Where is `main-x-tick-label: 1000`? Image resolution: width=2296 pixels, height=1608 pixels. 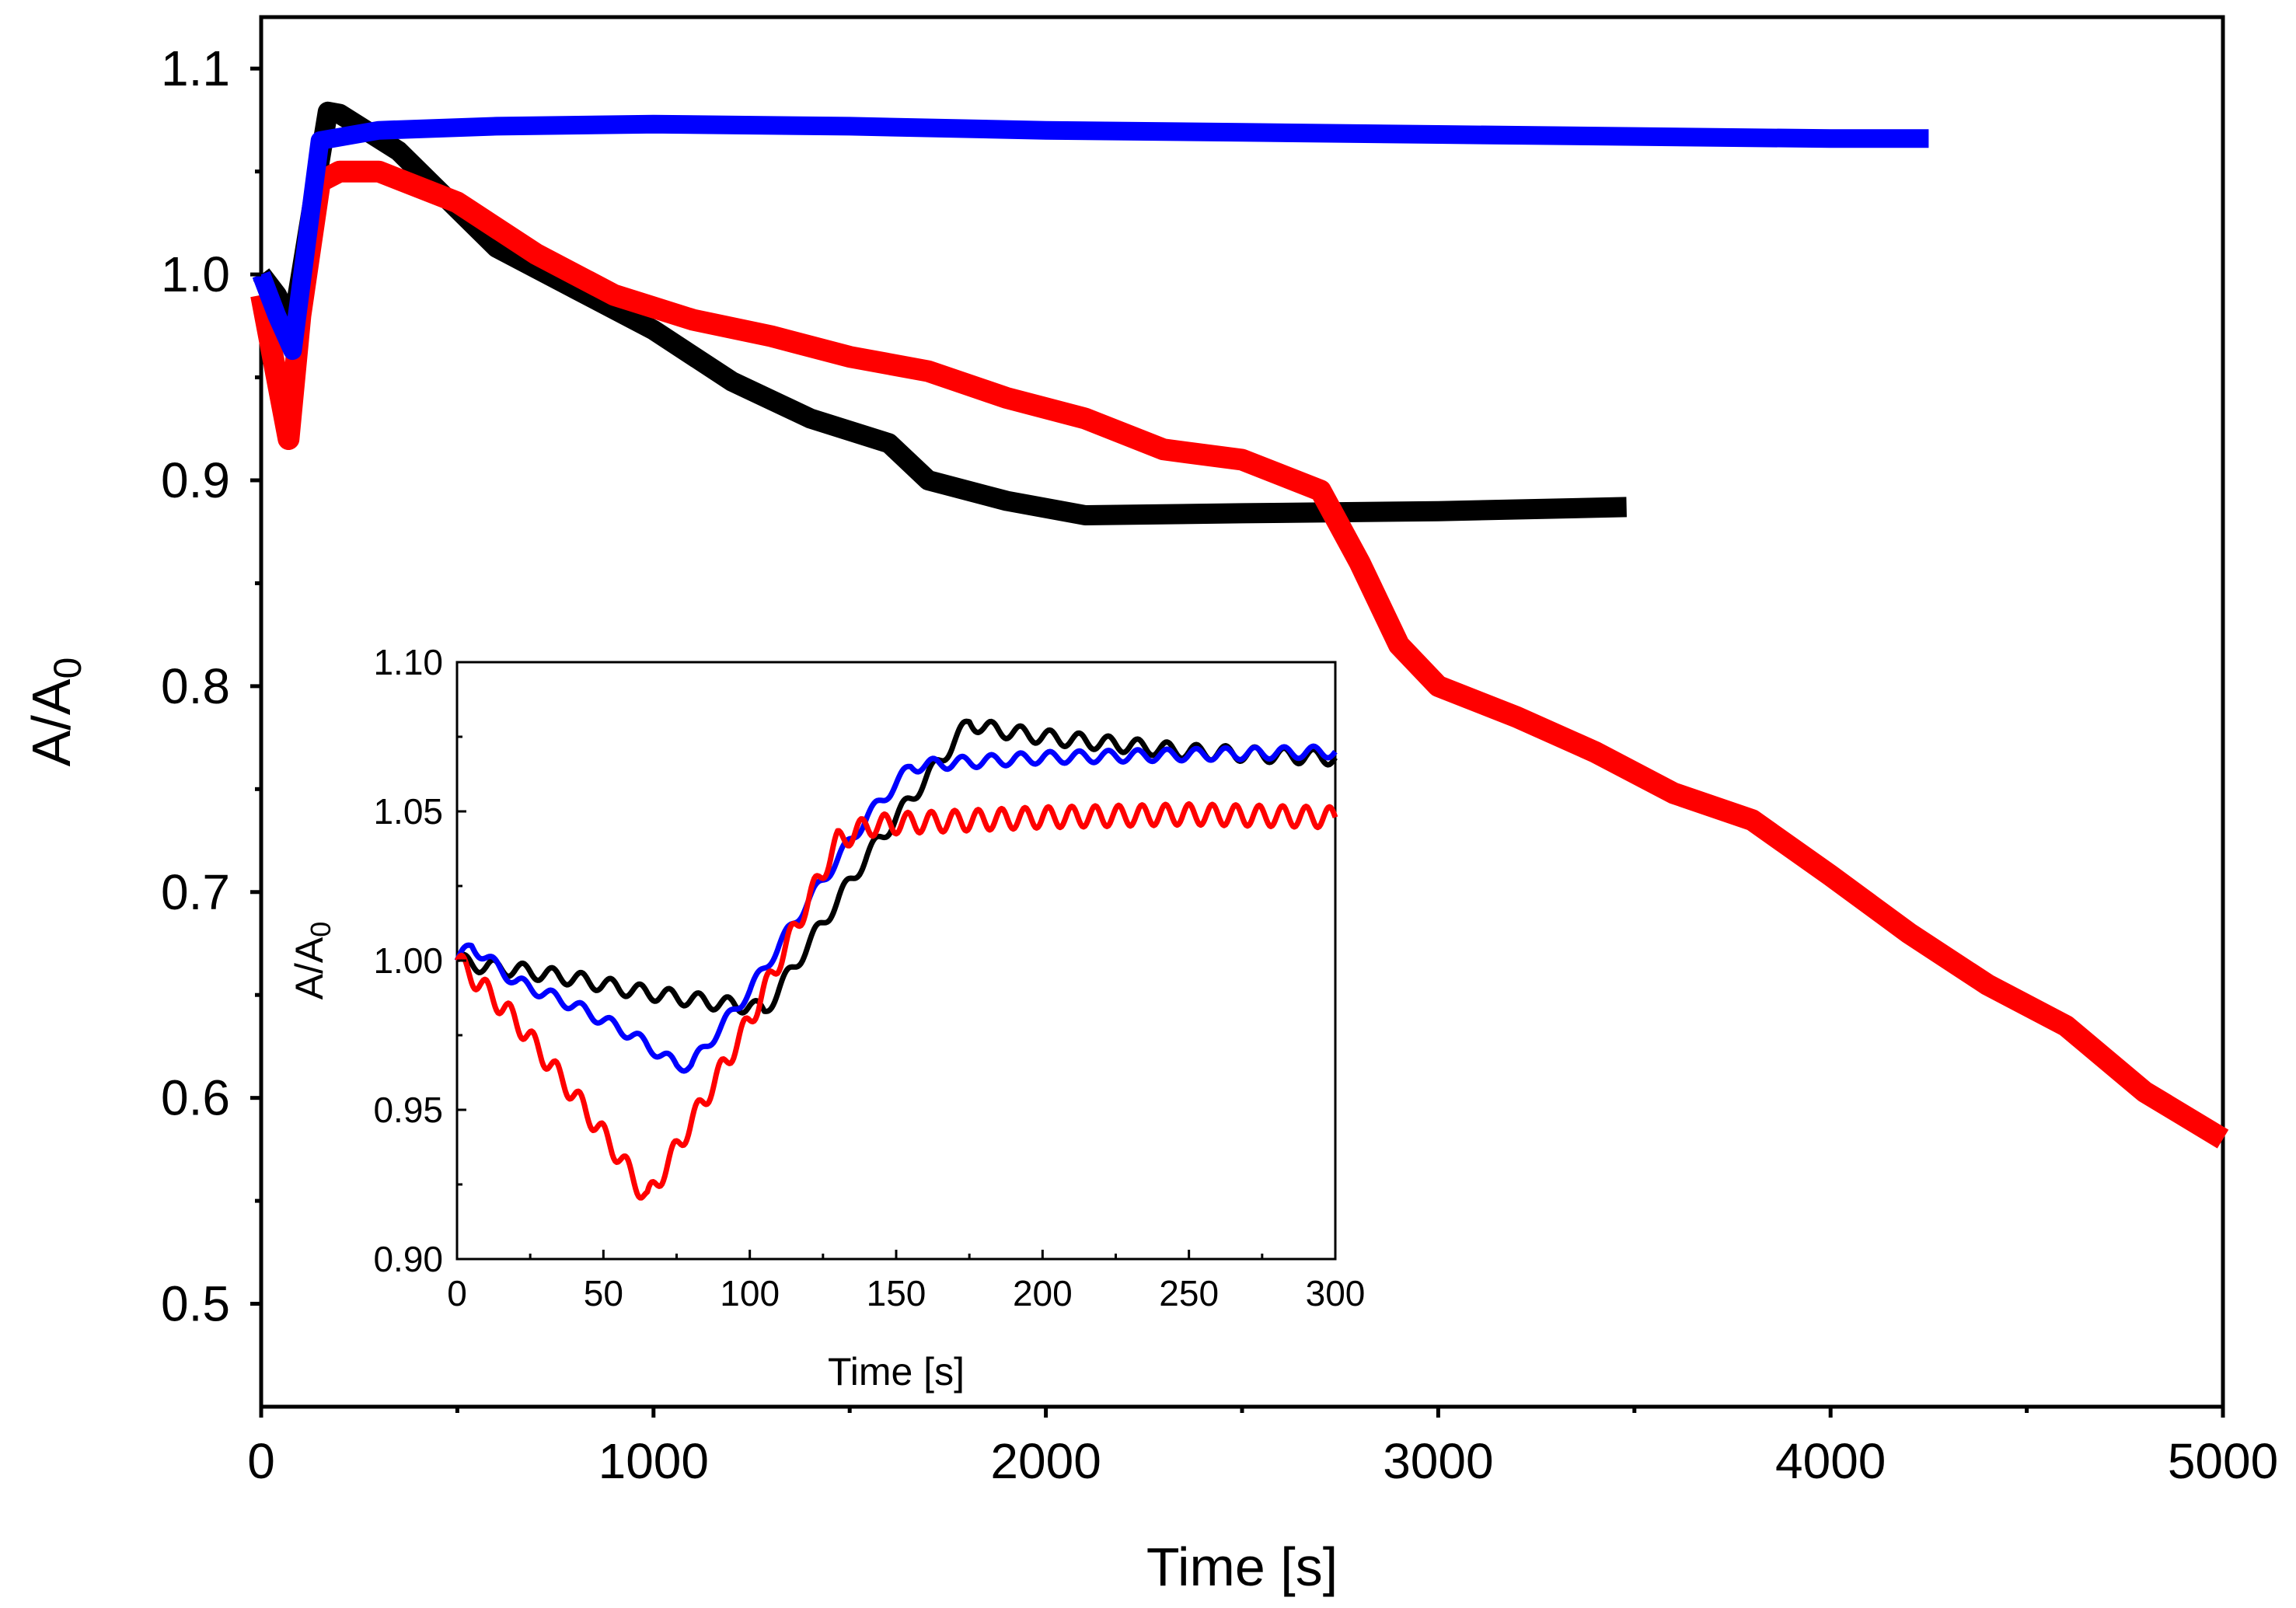 main-x-tick-label: 1000 is located at coordinates (653, 1461).